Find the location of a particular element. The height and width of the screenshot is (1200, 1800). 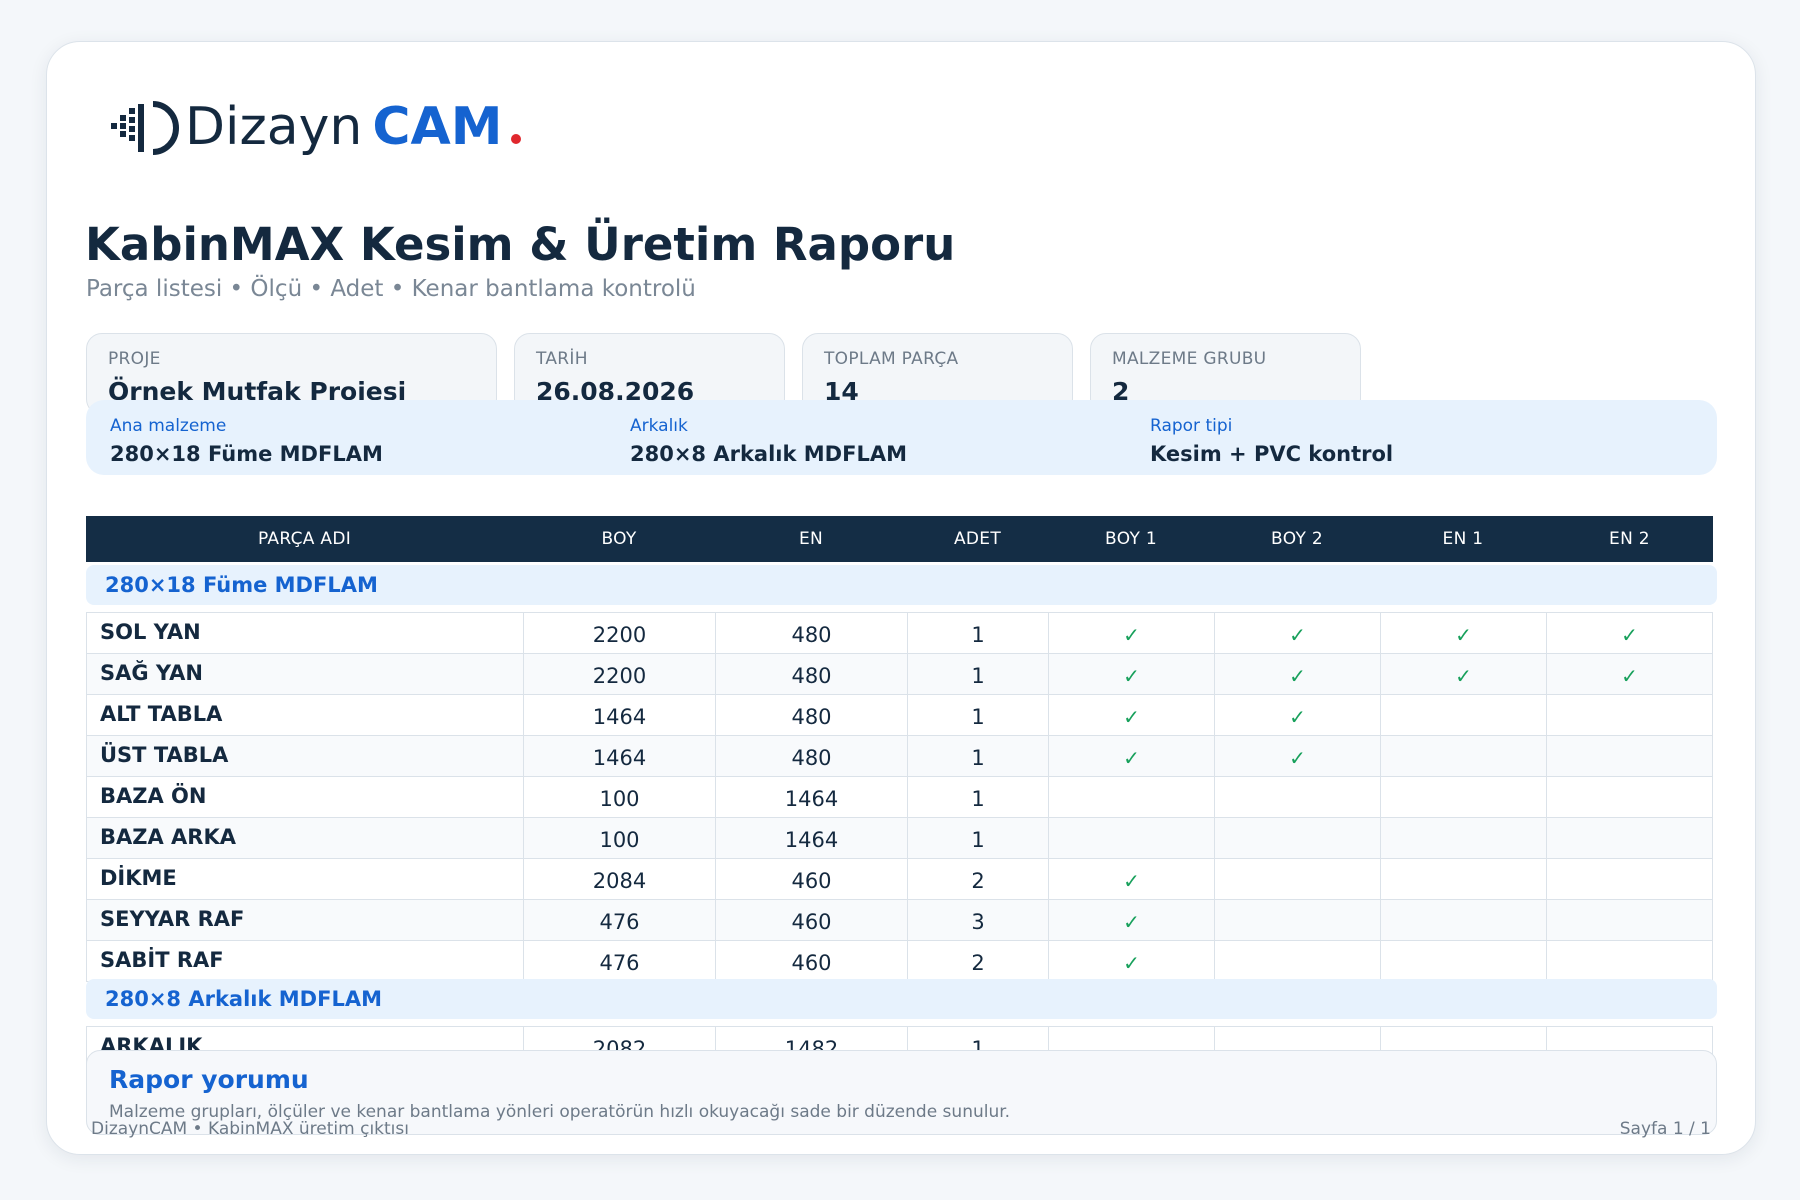

cell-part-name: DİKME is located at coordinates (304, 879).